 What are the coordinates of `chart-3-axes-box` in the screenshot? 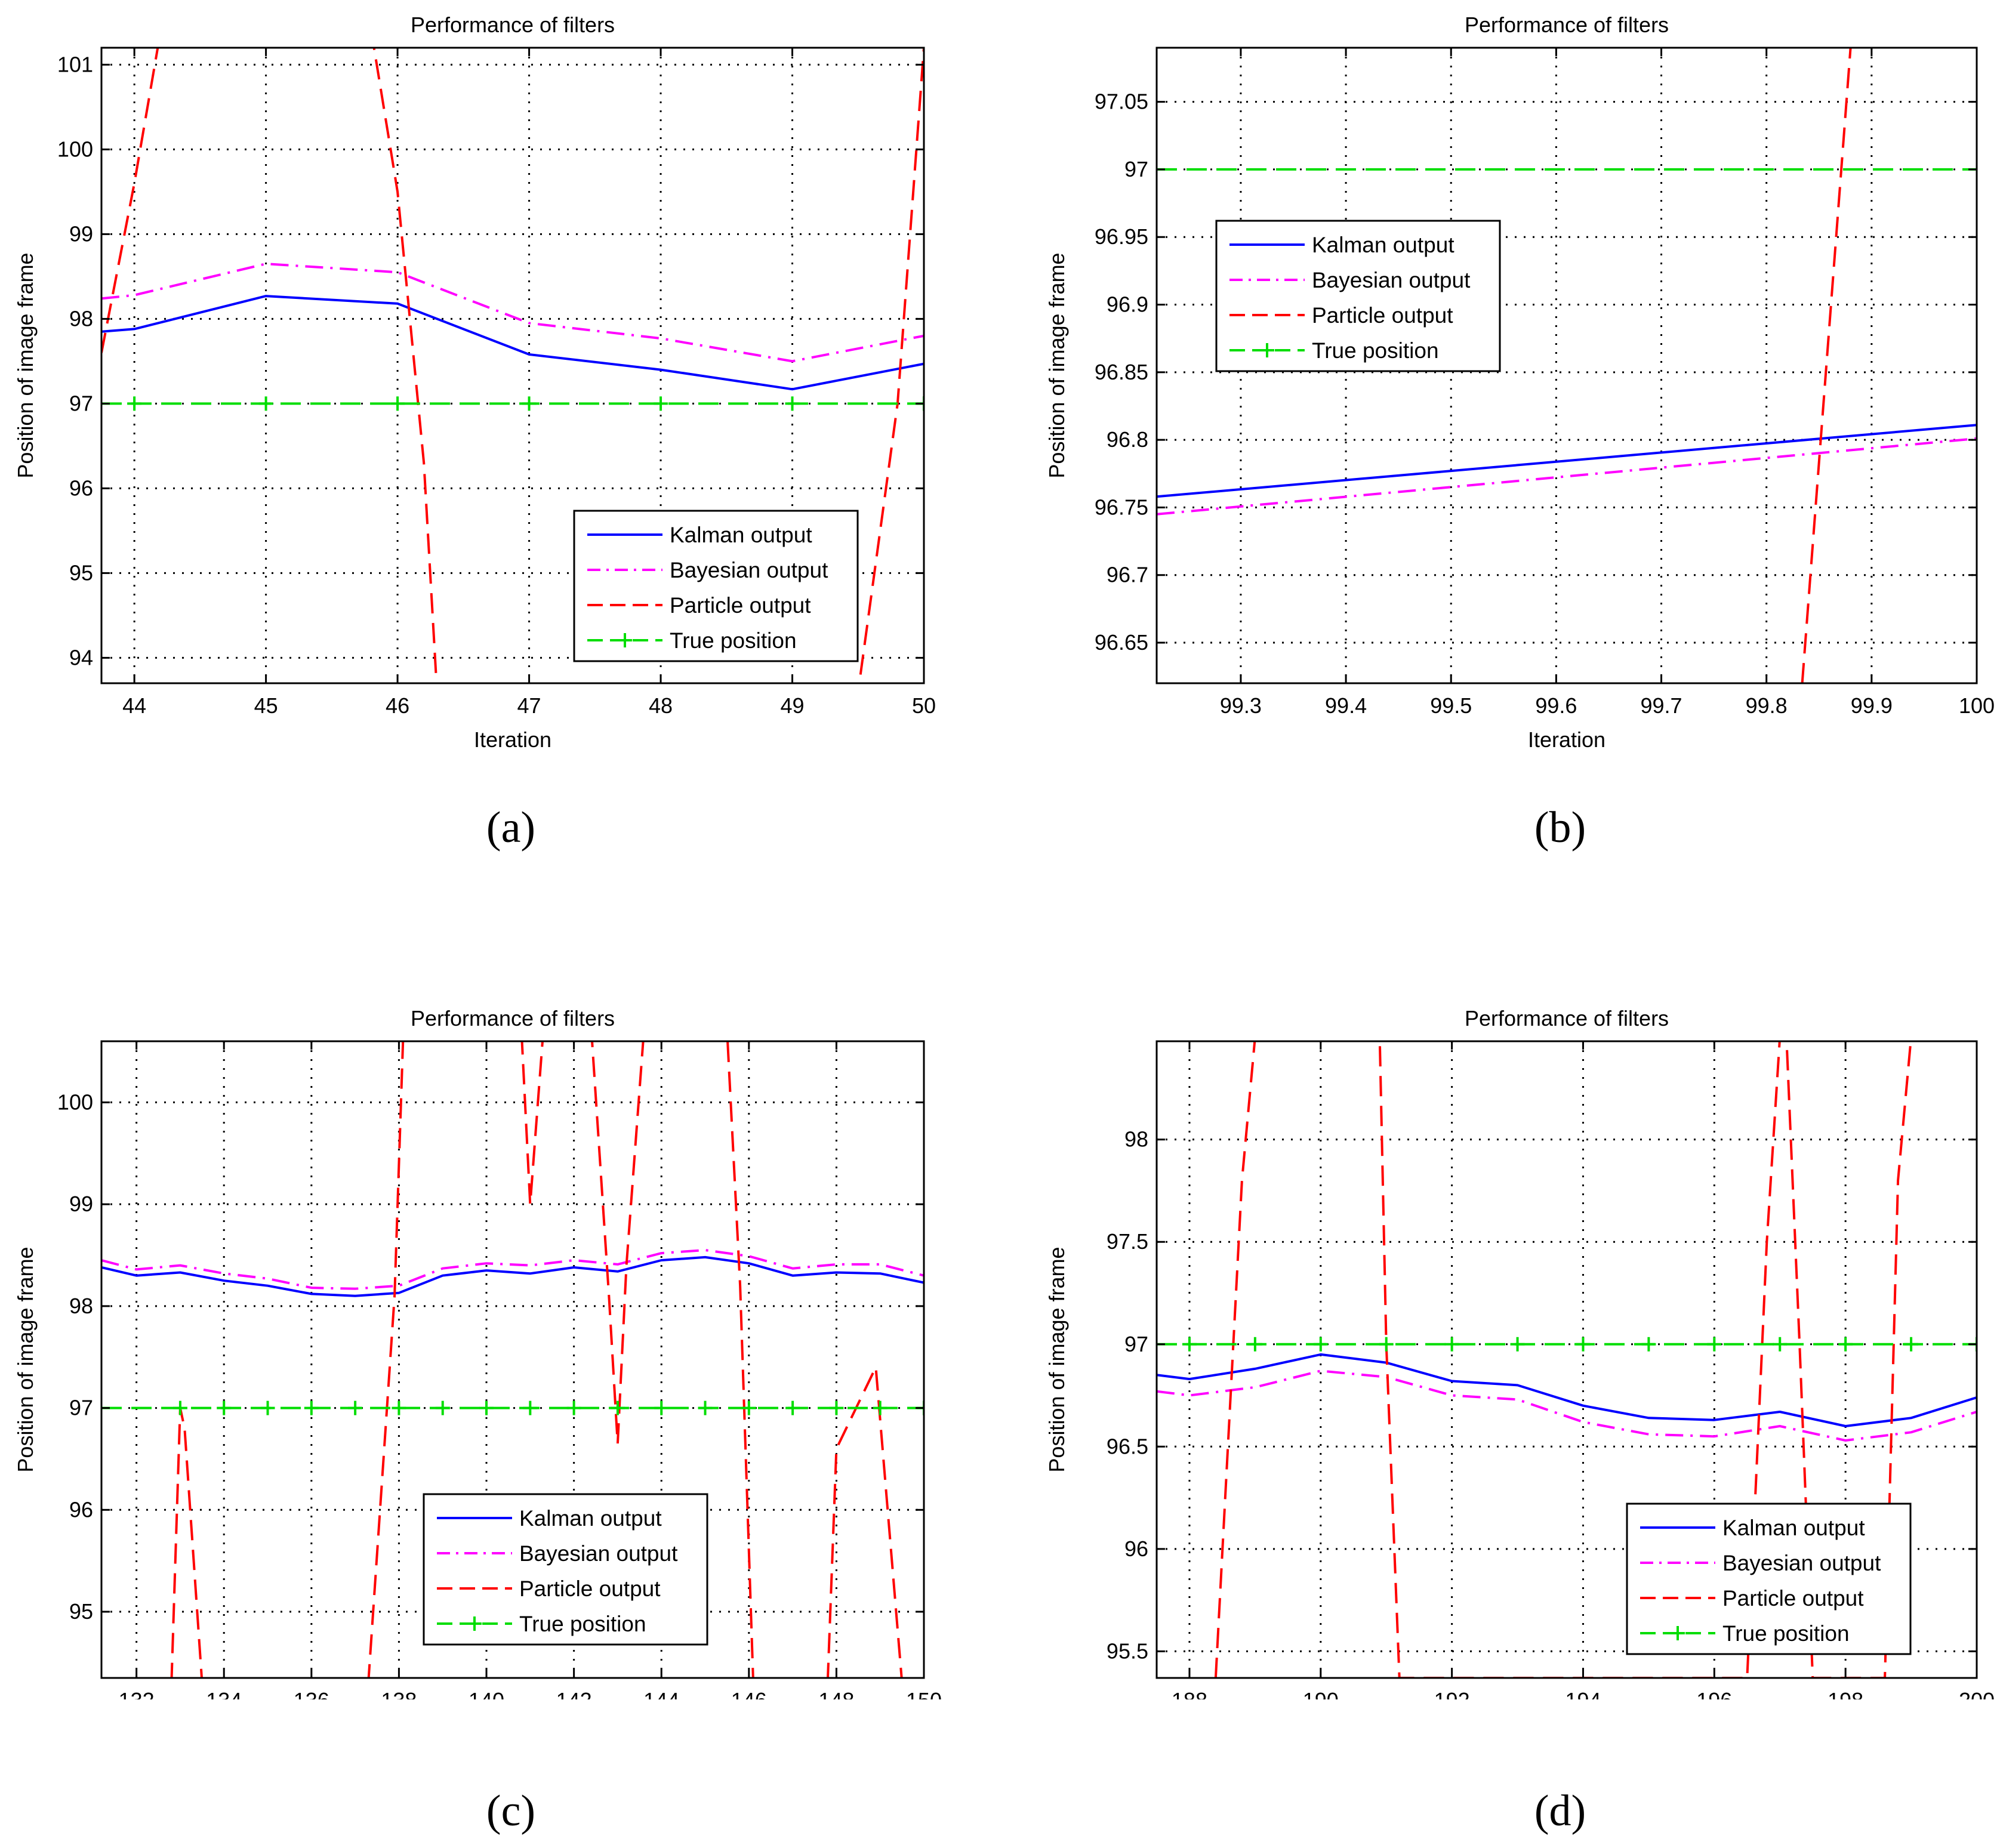 It's located at (1566, 1360).